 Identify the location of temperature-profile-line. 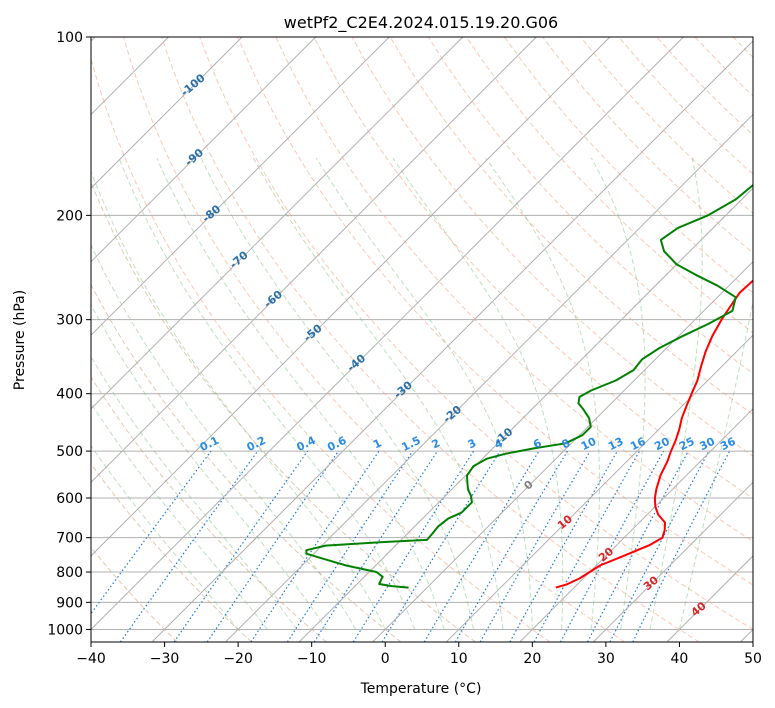
(654, 434).